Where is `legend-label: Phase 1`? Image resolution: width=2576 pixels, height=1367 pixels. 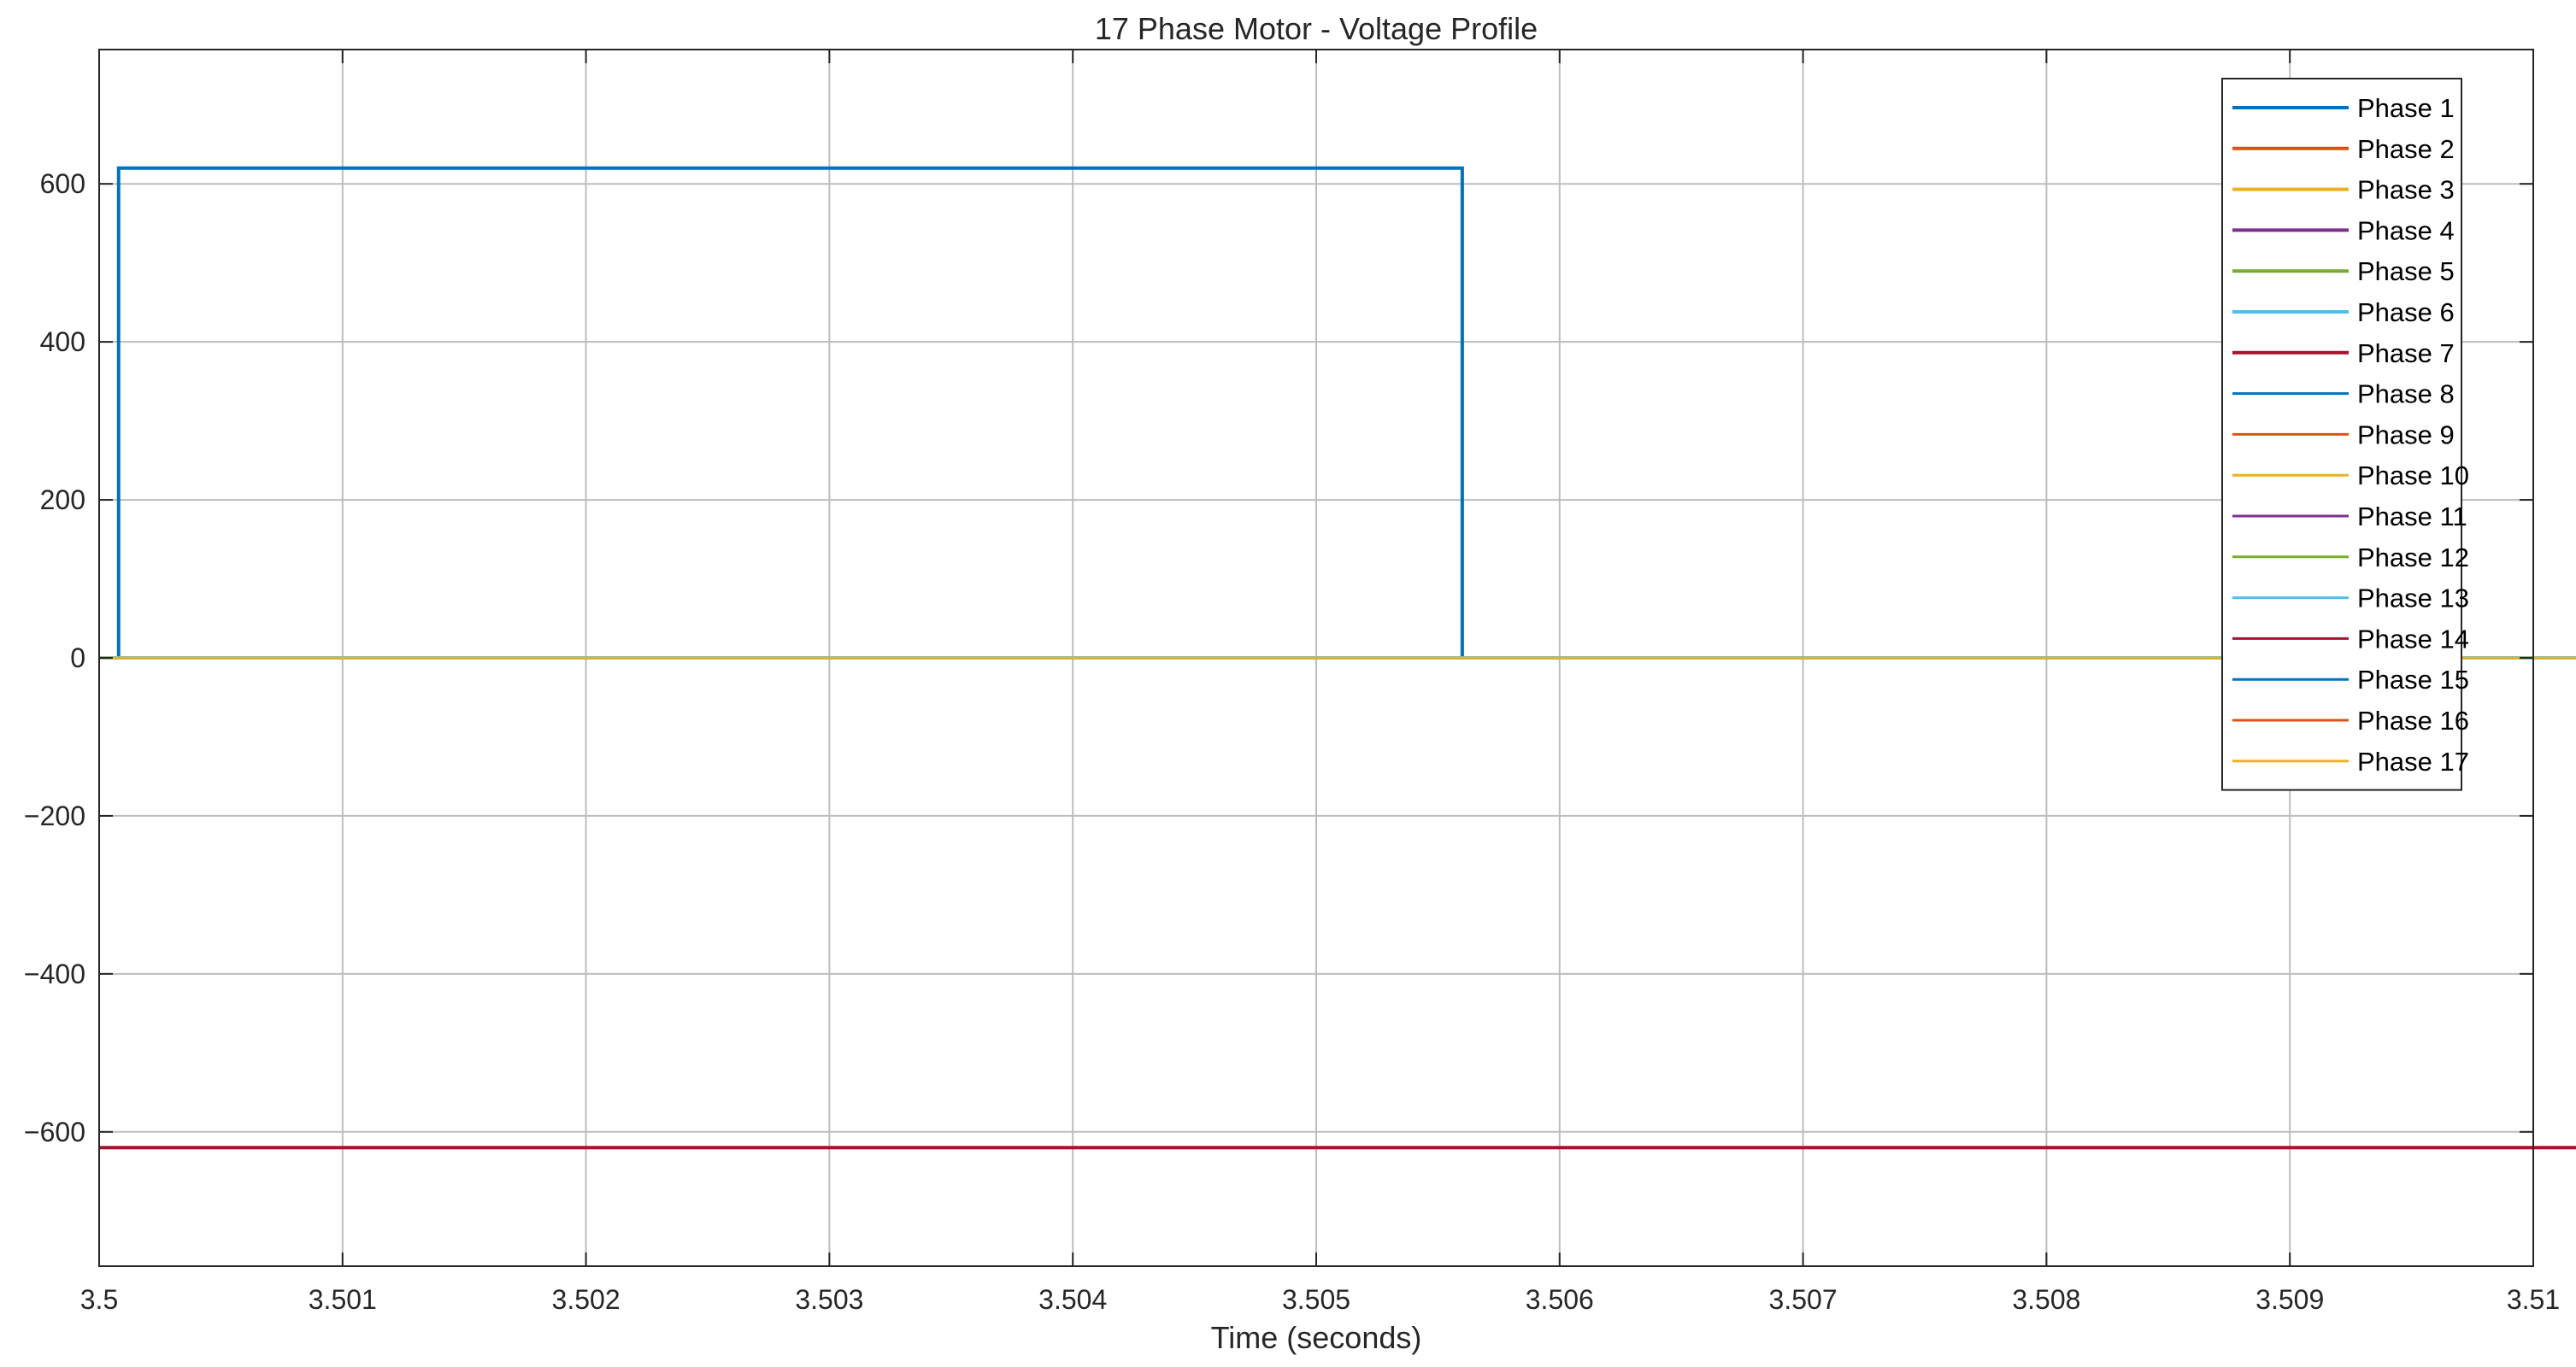
legend-label: Phase 1 is located at coordinates (2406, 108).